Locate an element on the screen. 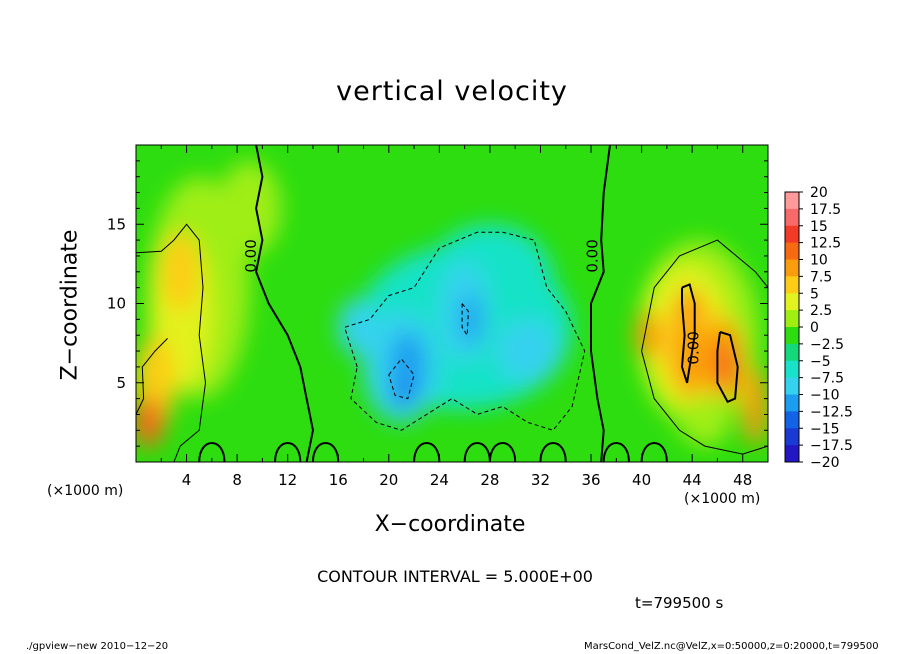 Image resolution: width=904 pixels, height=654 pixels. colorbar-label: −10 is located at coordinates (825, 396).